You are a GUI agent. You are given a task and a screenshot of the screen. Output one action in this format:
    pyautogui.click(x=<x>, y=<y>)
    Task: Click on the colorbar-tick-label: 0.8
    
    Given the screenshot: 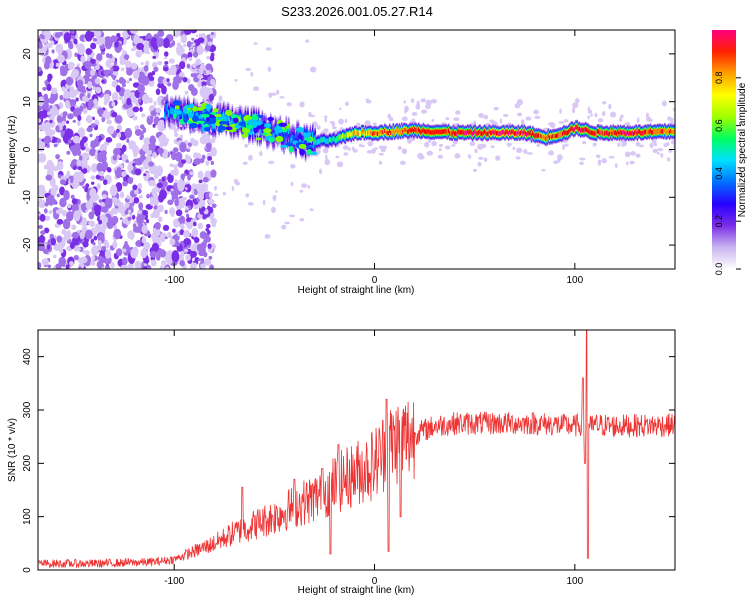 What is the action you would take?
    pyautogui.click(x=719, y=78)
    